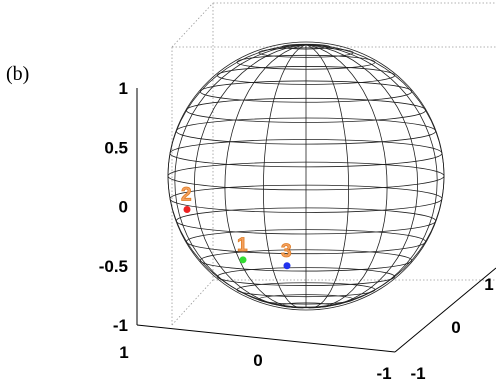 Image resolution: width=496 pixels, height=386 pixels. What do you see at coordinates (488, 284) in the screenshot?
I see `y-tick-label: 1` at bounding box center [488, 284].